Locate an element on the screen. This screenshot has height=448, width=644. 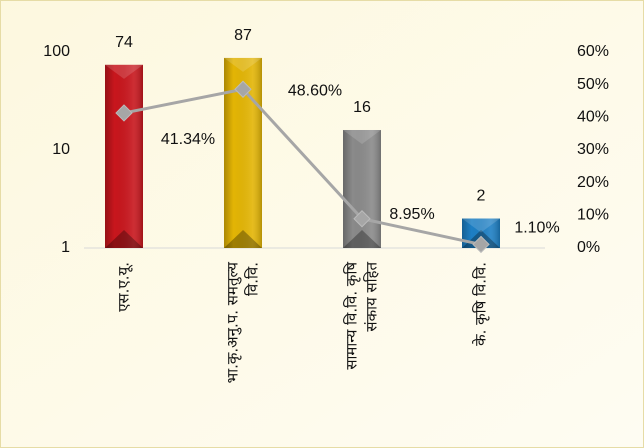
y2-tick-label: 50% is located at coordinates (593, 84).